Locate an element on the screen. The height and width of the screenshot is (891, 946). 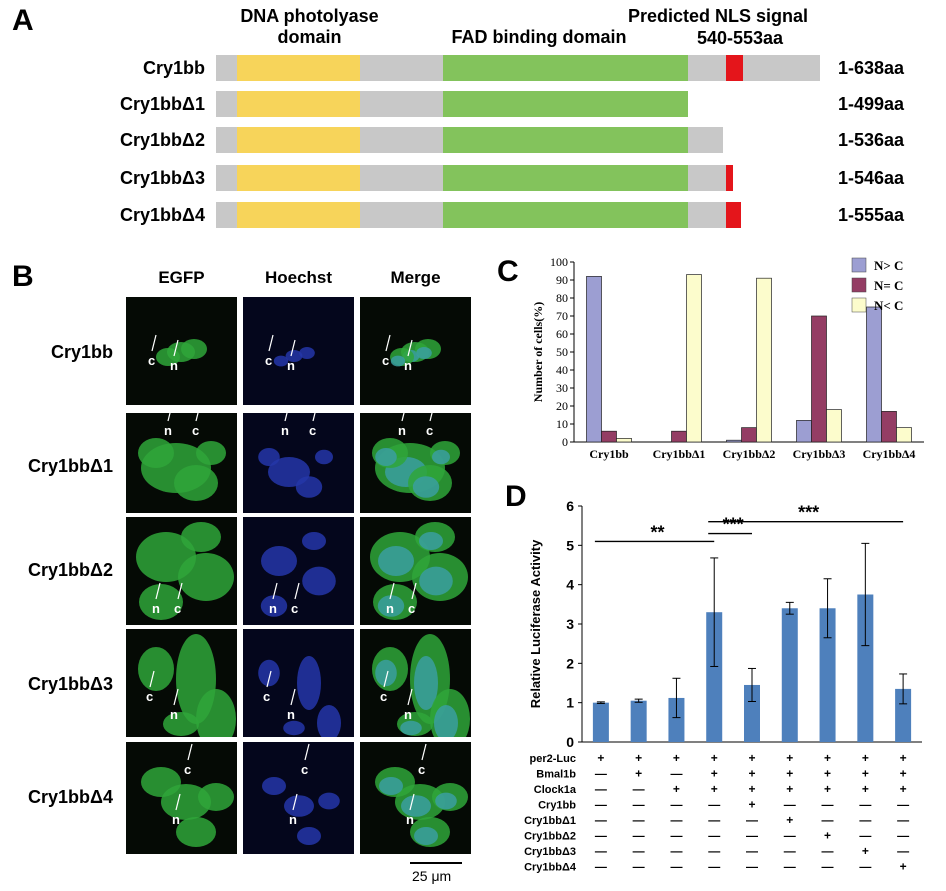
chart-c-ytick-label: 30 is located at coordinates (562, 388).